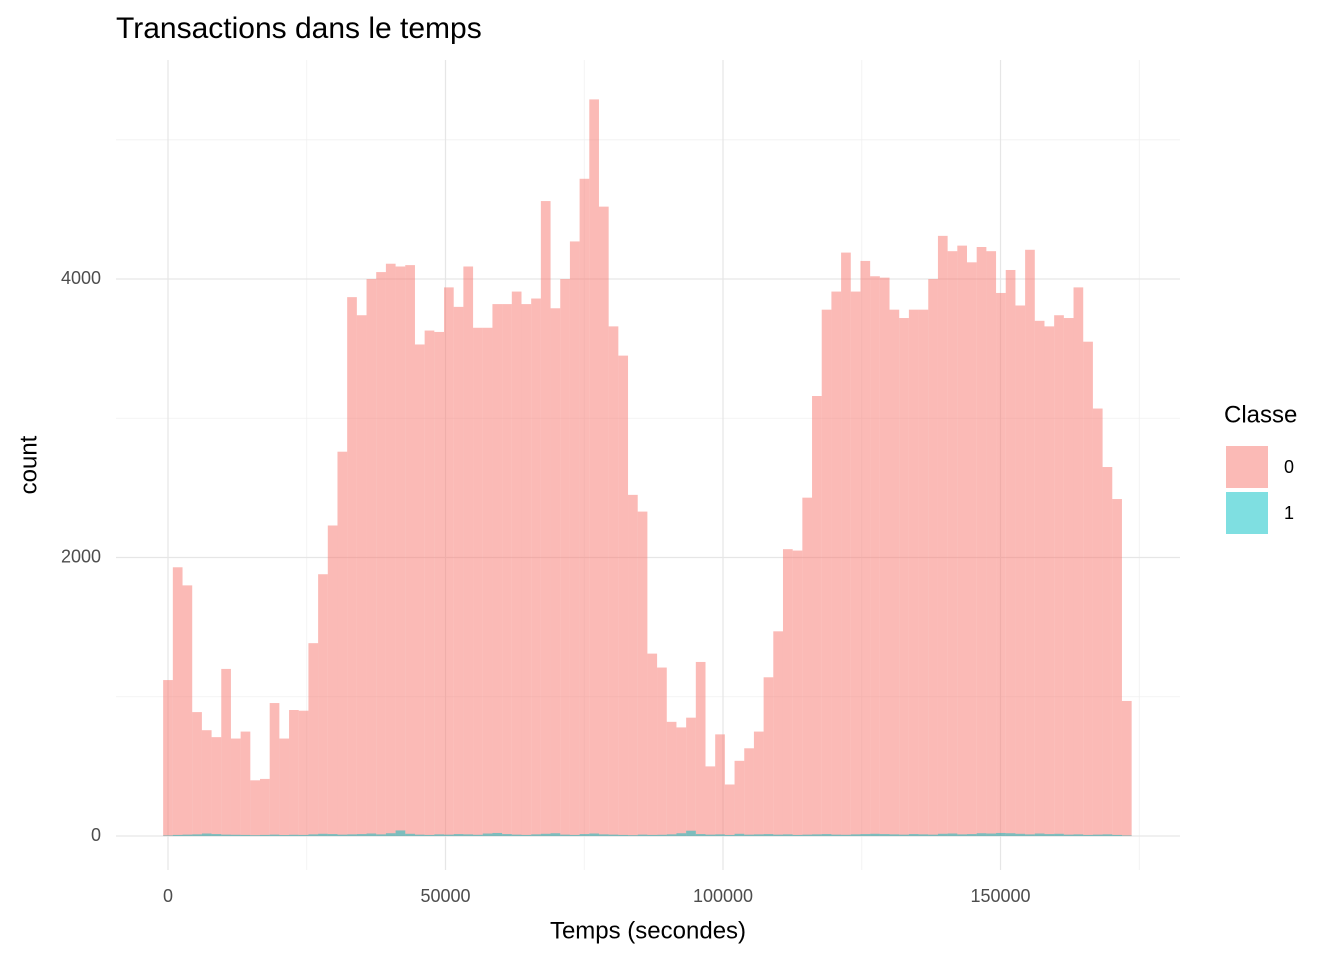  Describe the element at coordinates (1289, 467) in the screenshot. I see `legend-label: 0` at that location.